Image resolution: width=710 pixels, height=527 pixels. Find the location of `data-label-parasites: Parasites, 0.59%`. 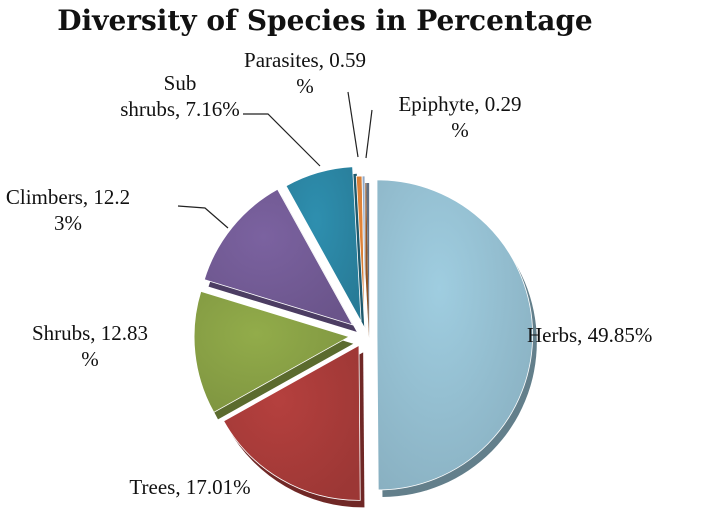

data-label-parasites: Parasites, 0.59% is located at coordinates (305, 73).